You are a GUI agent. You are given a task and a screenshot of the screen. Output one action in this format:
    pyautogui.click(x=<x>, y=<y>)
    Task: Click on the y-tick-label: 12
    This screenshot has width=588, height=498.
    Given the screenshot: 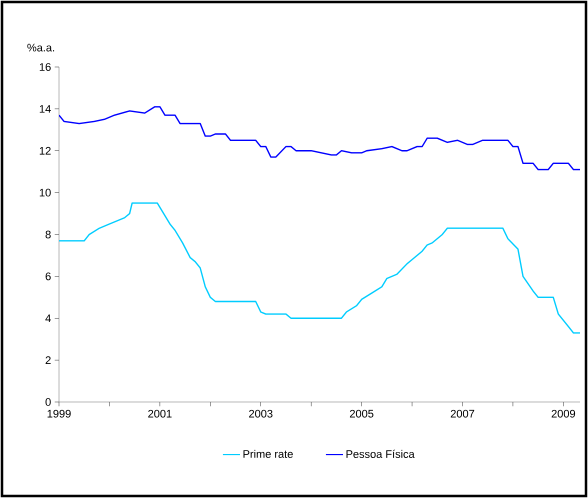 What is the action you would take?
    pyautogui.click(x=45, y=150)
    